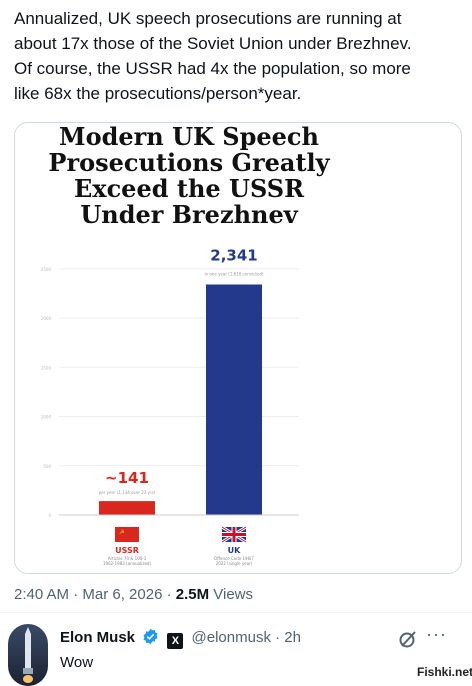 The width and height of the screenshot is (472, 686). I want to click on bar-ussr, so click(127, 508).